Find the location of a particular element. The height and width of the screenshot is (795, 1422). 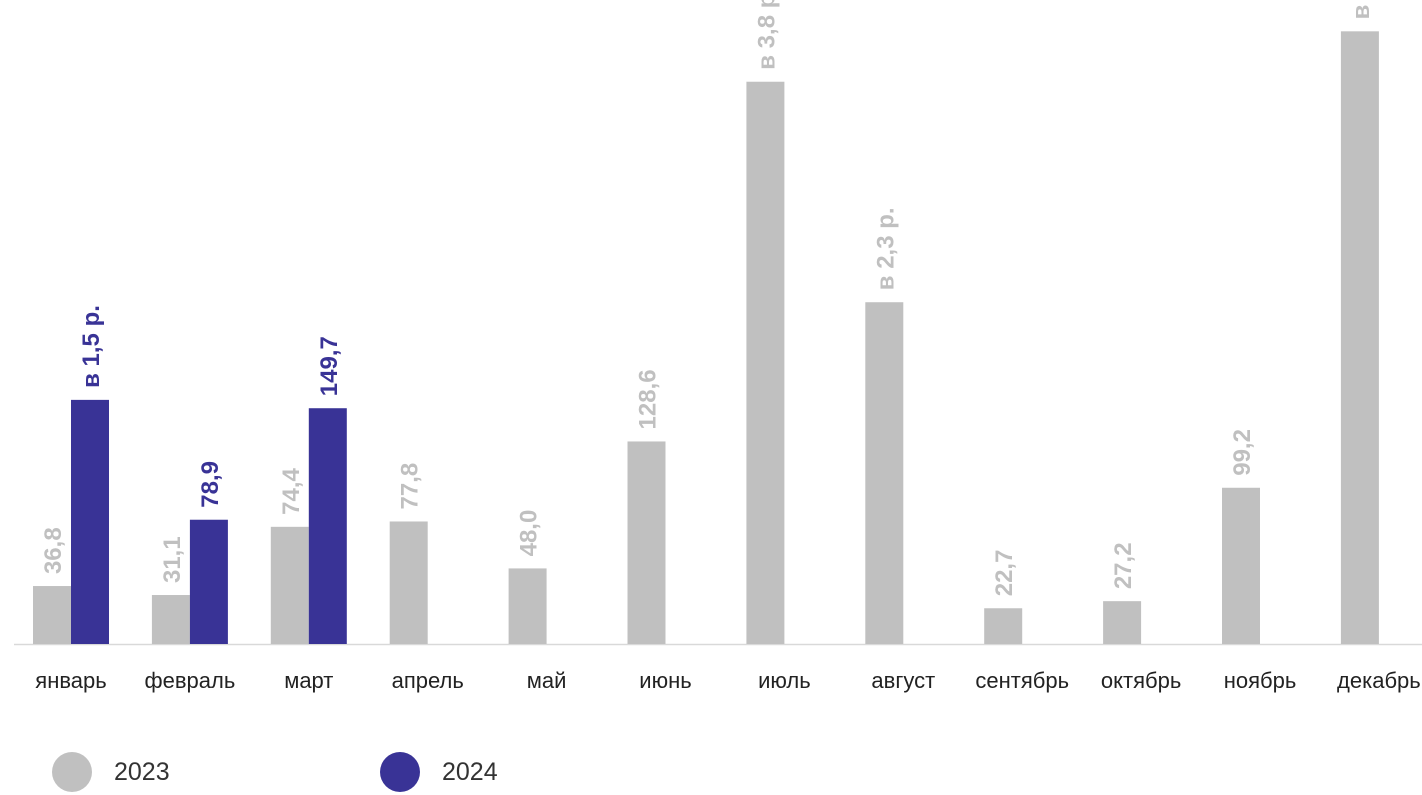

bar-2024-февраль is located at coordinates (208, 581).